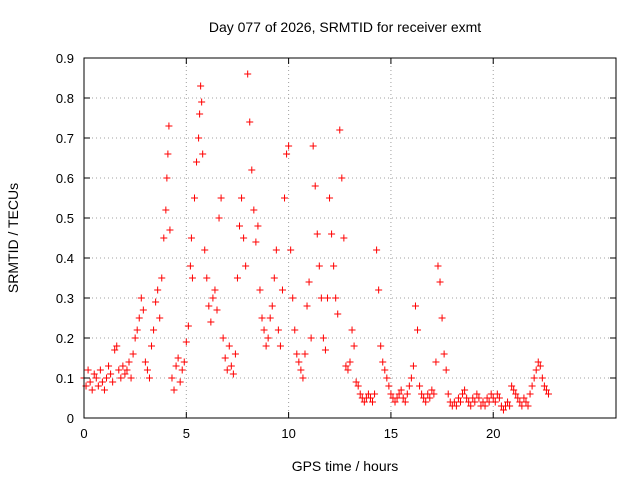 Image resolution: width=640 pixels, height=480 pixels. Describe the element at coordinates (65, 58) in the screenshot. I see `y-tick-label: 0.9` at that location.